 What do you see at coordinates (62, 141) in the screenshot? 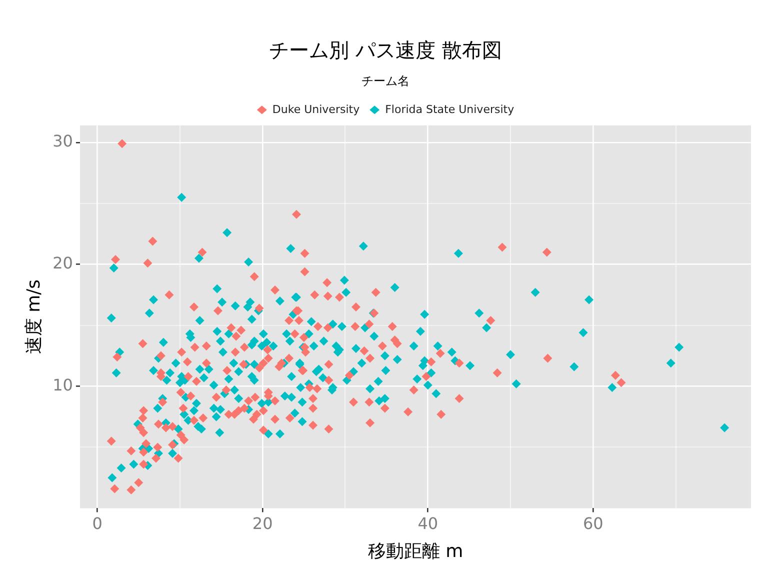
I see `y-tick-label: 30` at bounding box center [62, 141].